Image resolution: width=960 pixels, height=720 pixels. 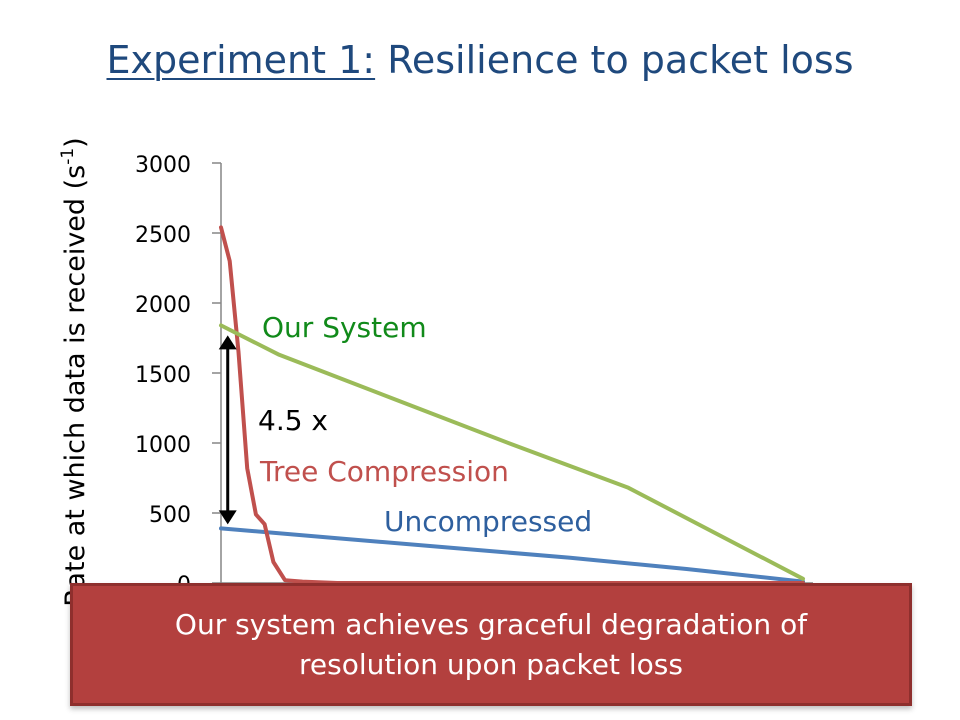 What do you see at coordinates (163, 305) in the screenshot?
I see `y-tick-label: 2000` at bounding box center [163, 305].